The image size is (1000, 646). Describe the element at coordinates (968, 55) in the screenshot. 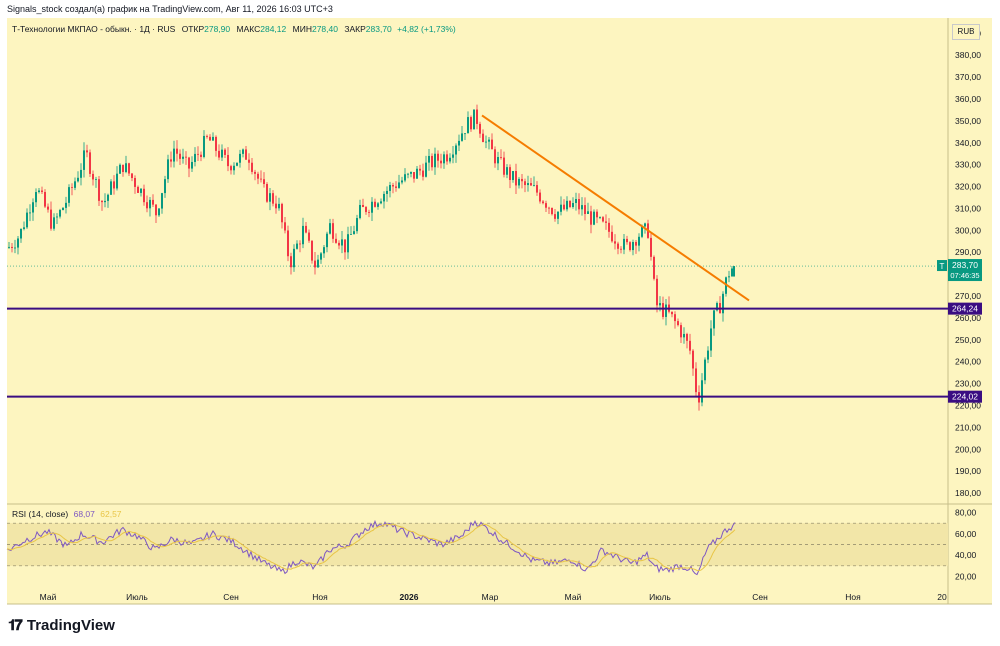

I see `price-tick-label: 380,00` at that location.